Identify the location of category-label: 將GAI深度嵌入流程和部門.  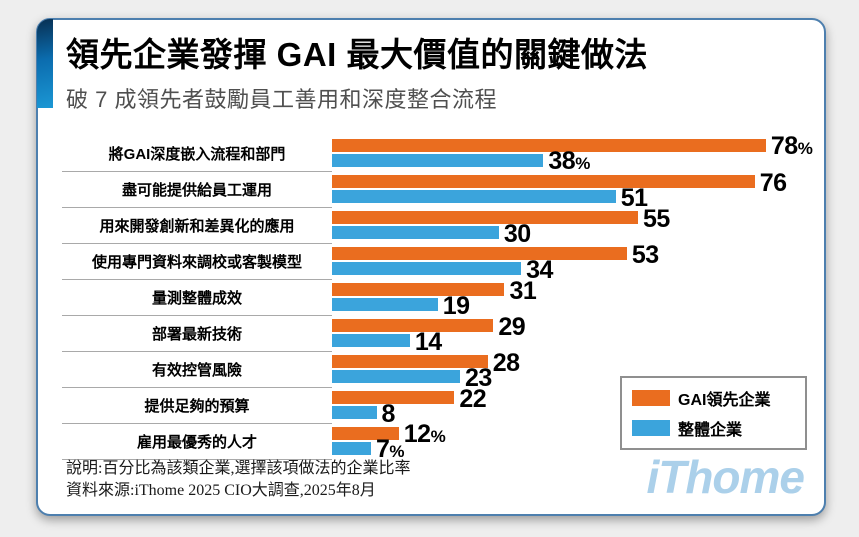
(197, 154).